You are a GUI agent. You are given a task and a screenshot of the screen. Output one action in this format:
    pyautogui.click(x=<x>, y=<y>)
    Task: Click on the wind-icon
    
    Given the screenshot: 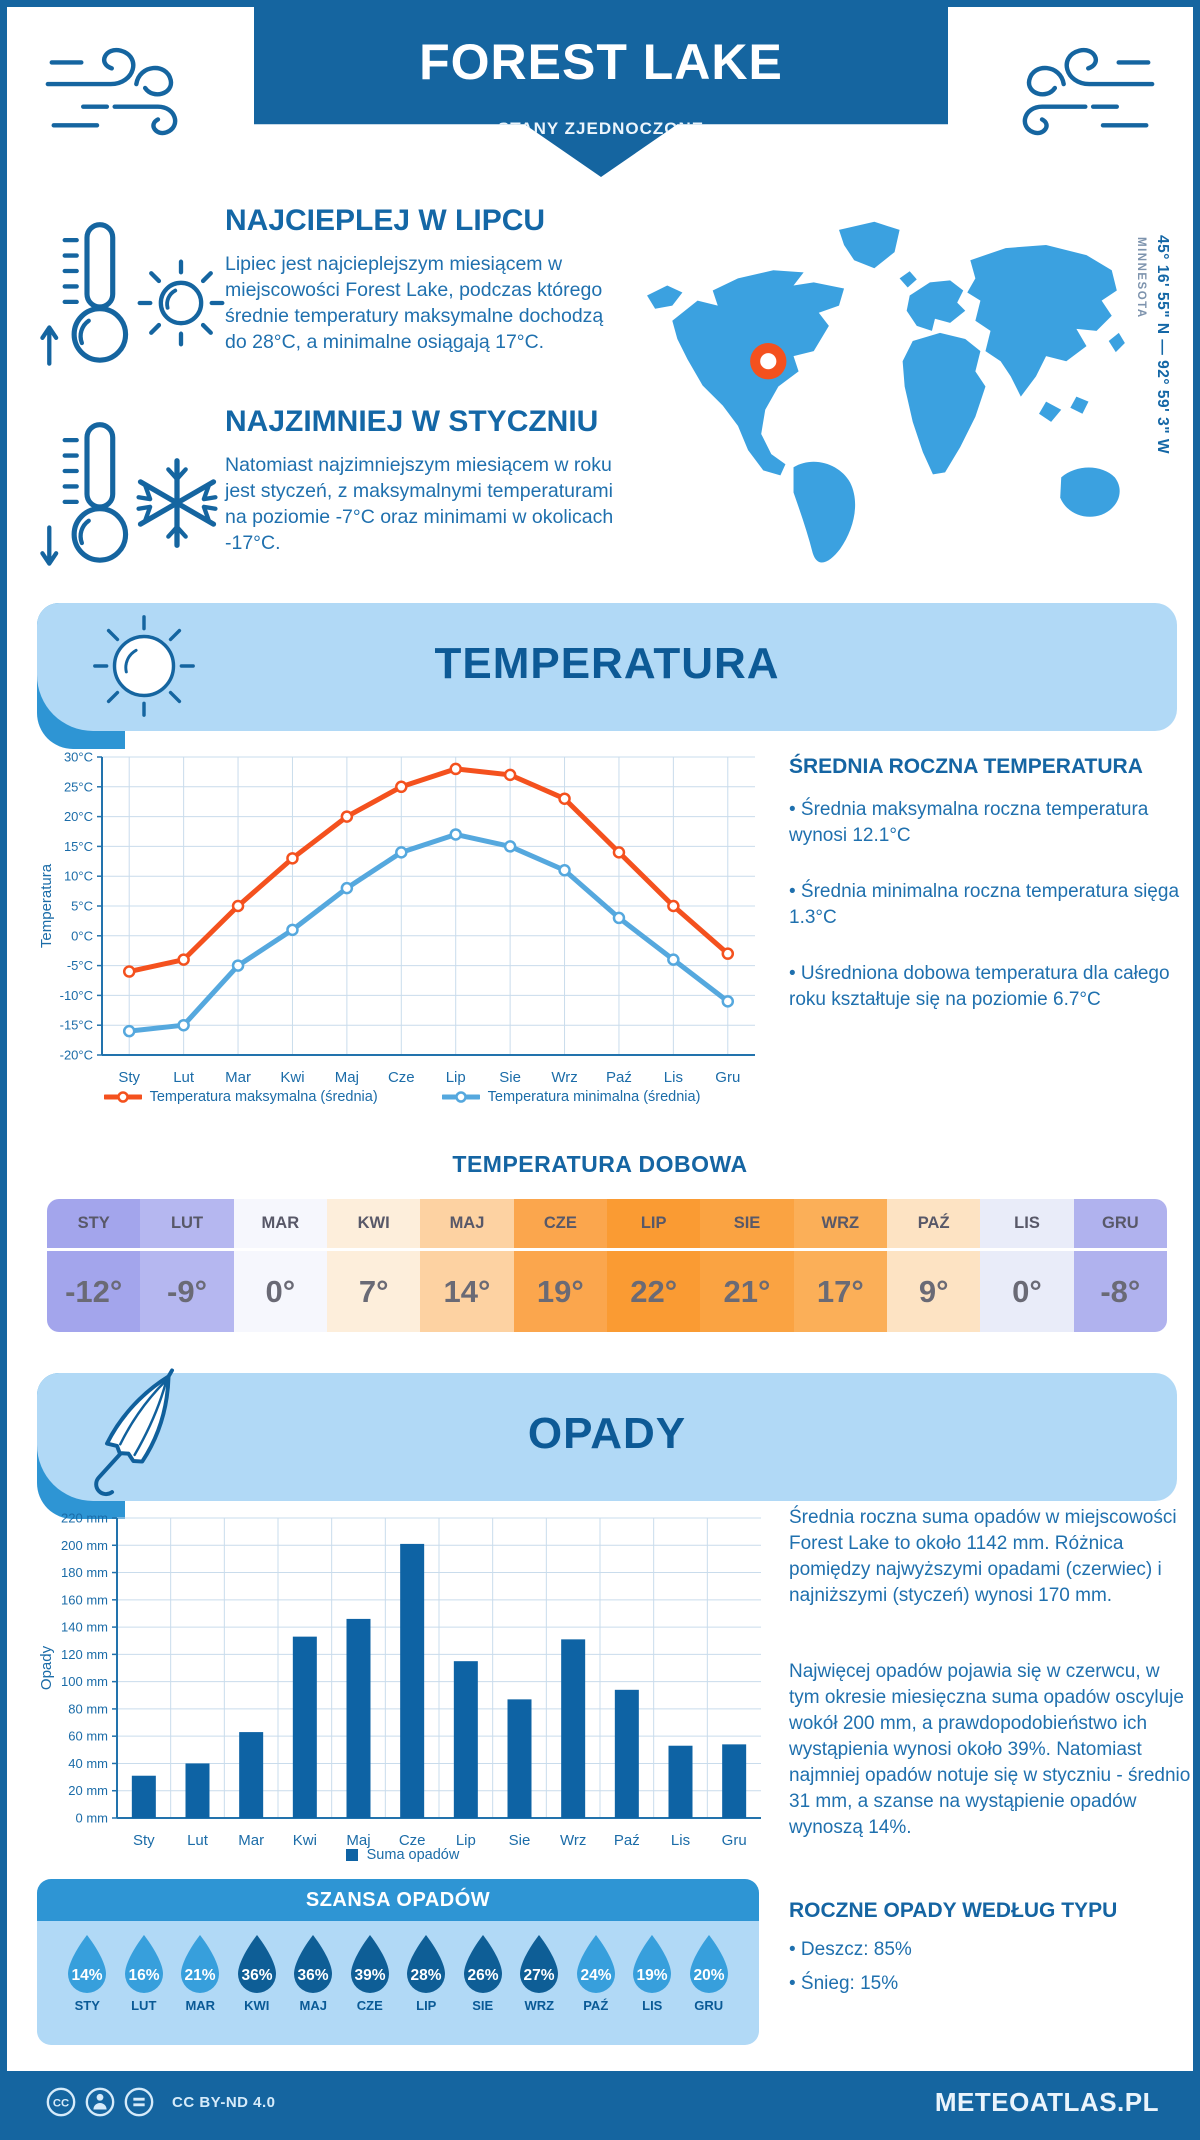 What is the action you would take?
    pyautogui.click(x=111, y=91)
    